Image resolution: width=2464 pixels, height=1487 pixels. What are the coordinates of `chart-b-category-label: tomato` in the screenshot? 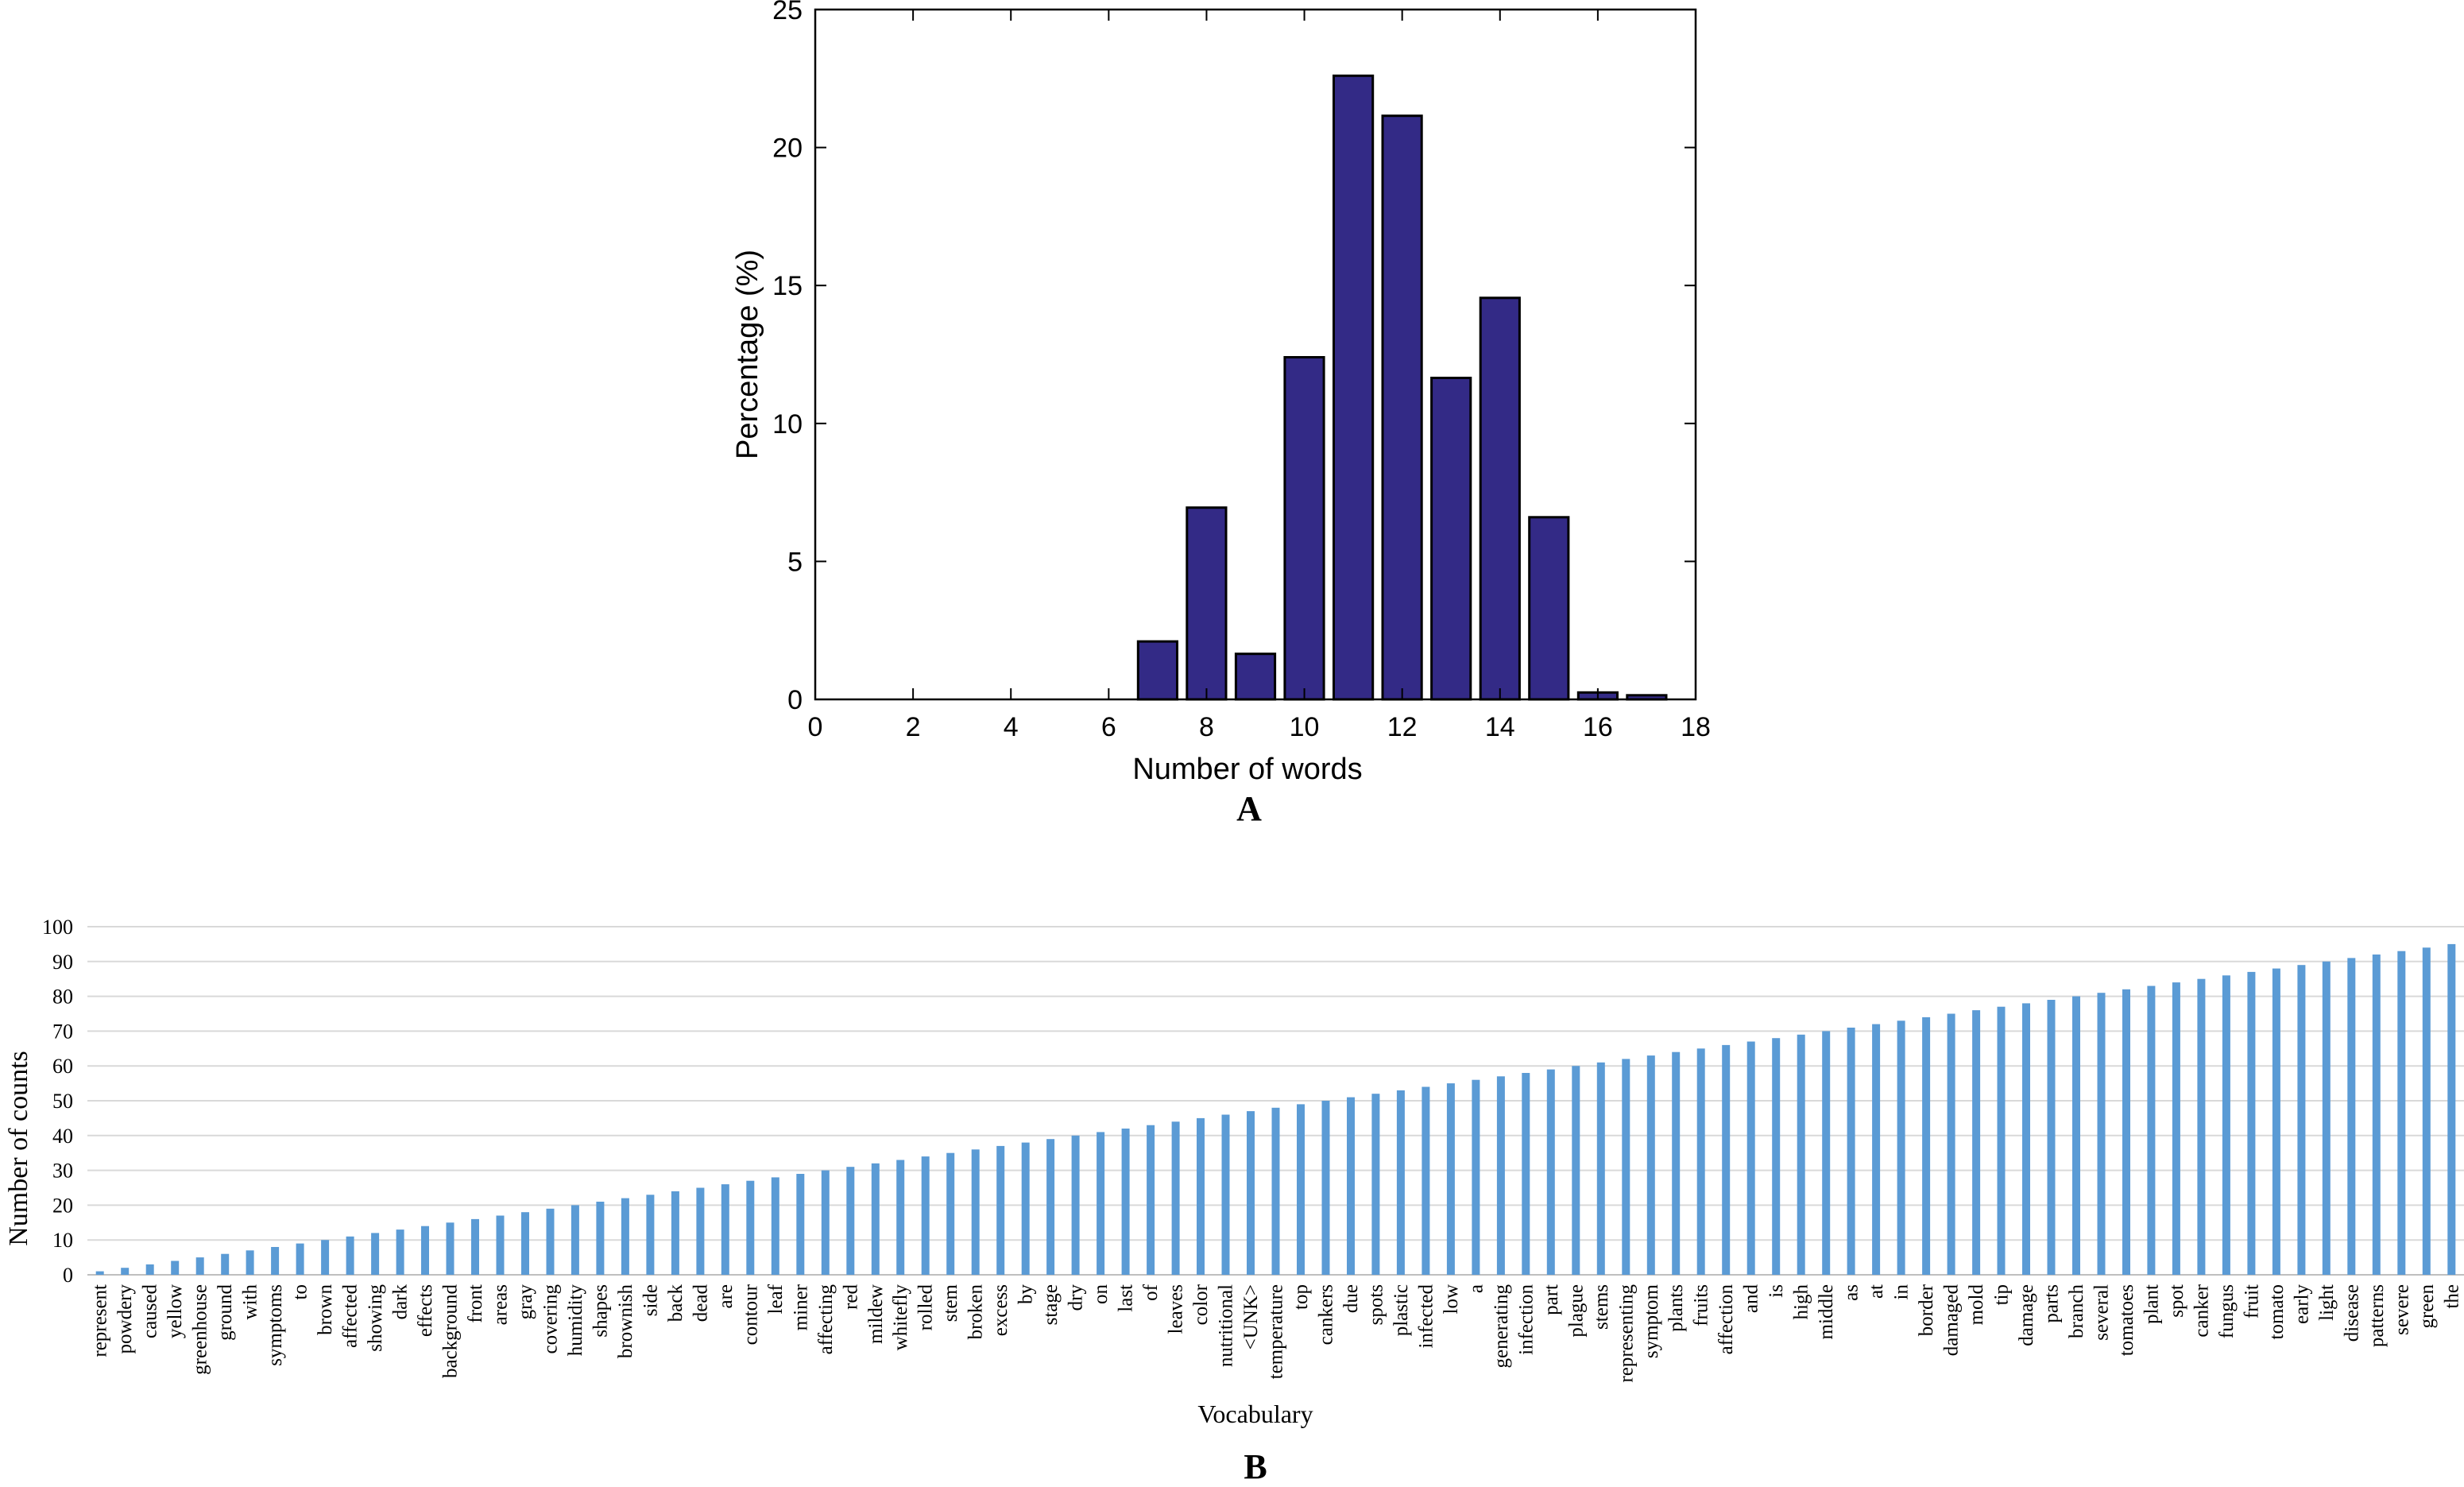 It's located at (2277, 1311).